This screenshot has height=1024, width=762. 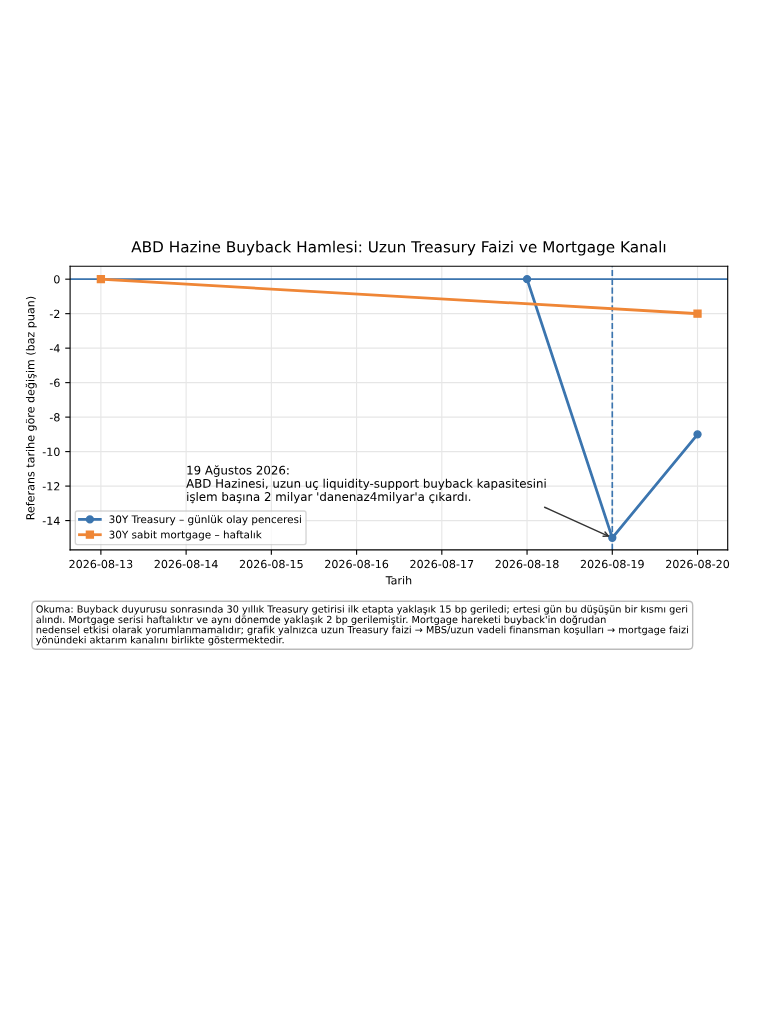 What do you see at coordinates (51, 451) in the screenshot?
I see `y-tick-label: -10` at bounding box center [51, 451].